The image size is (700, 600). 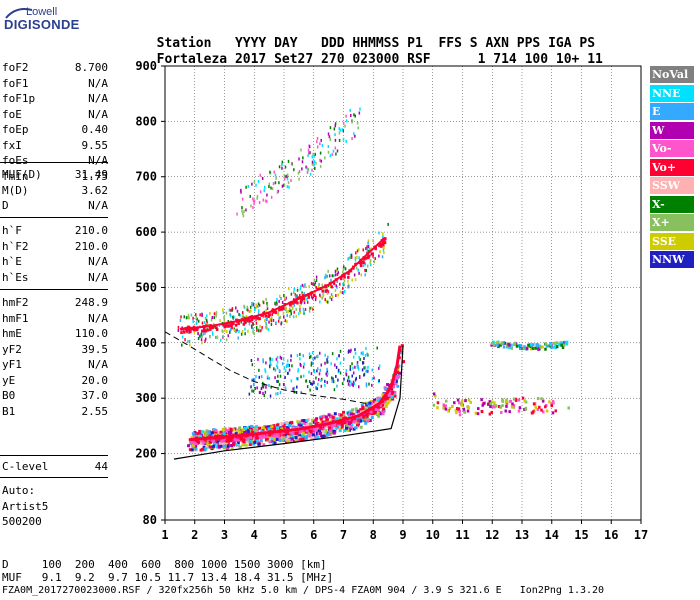 What do you see at coordinates (15, 246) in the screenshot?
I see `param-key: h`F2` at bounding box center [15, 246].